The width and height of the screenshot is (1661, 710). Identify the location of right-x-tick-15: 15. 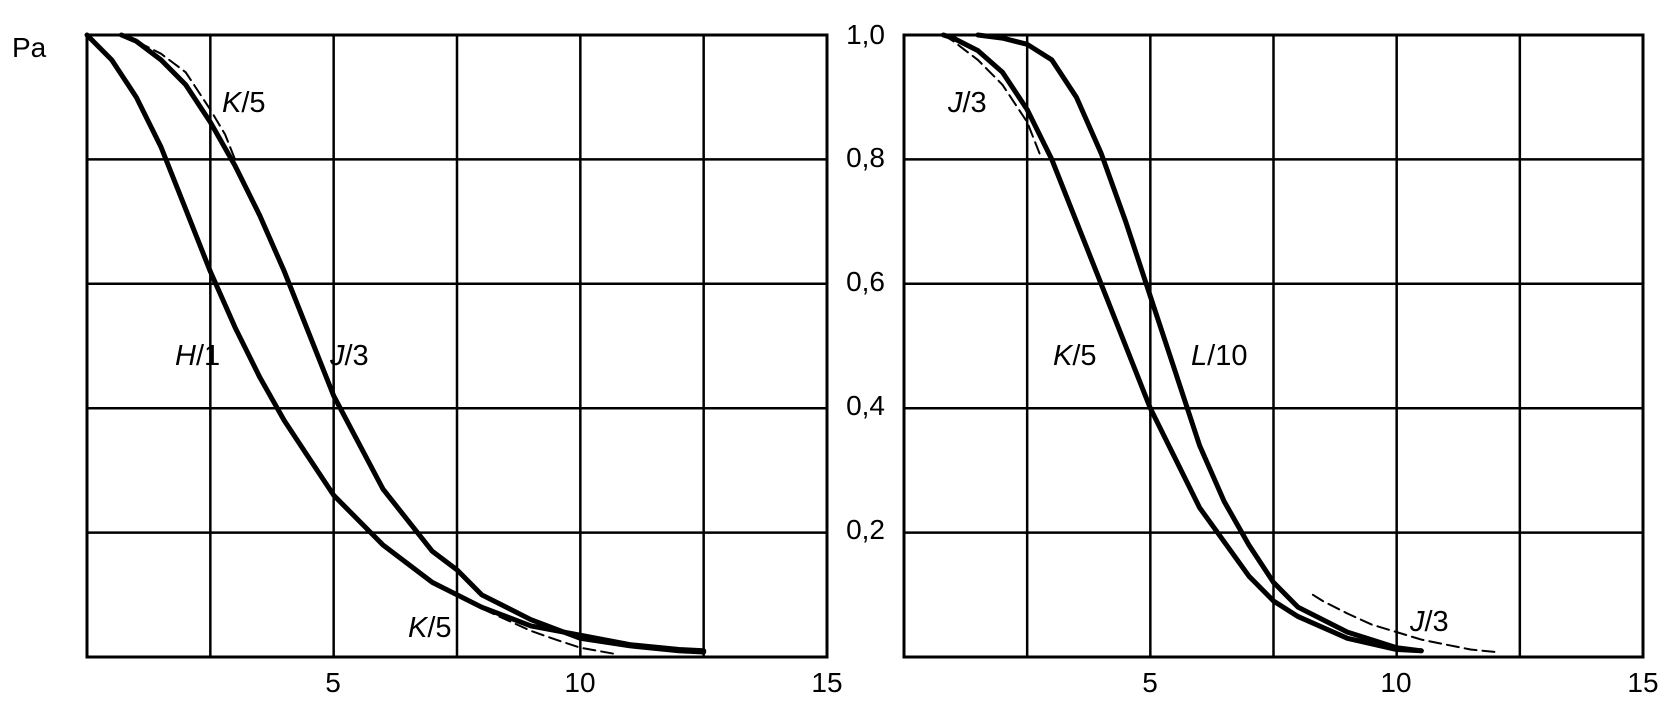
(1642, 682).